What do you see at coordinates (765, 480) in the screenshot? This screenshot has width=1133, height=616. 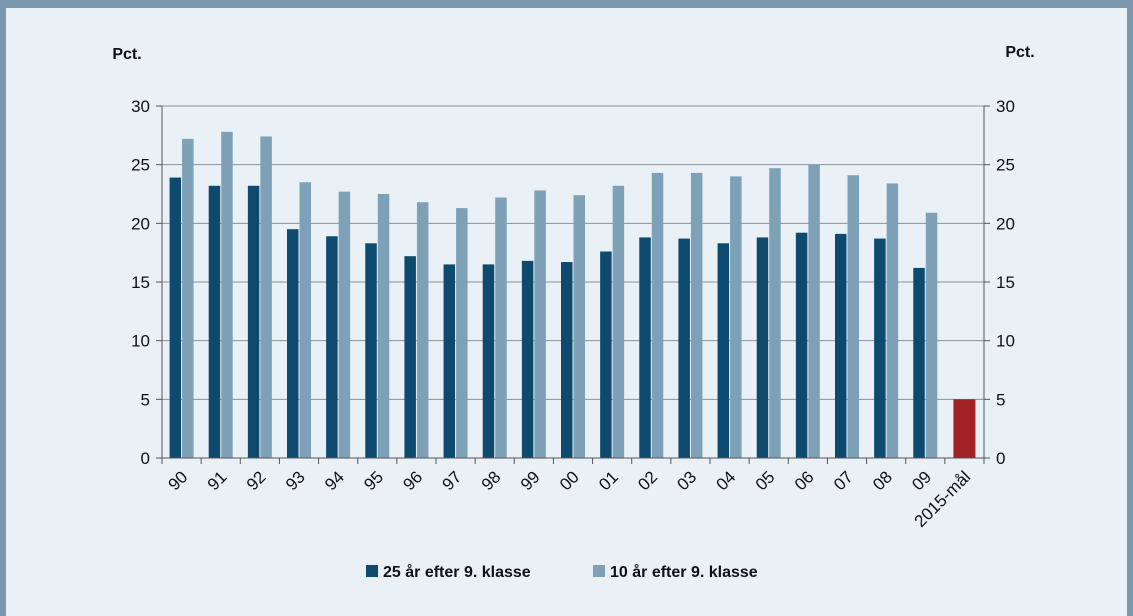 I see `x-tick-label: 05` at bounding box center [765, 480].